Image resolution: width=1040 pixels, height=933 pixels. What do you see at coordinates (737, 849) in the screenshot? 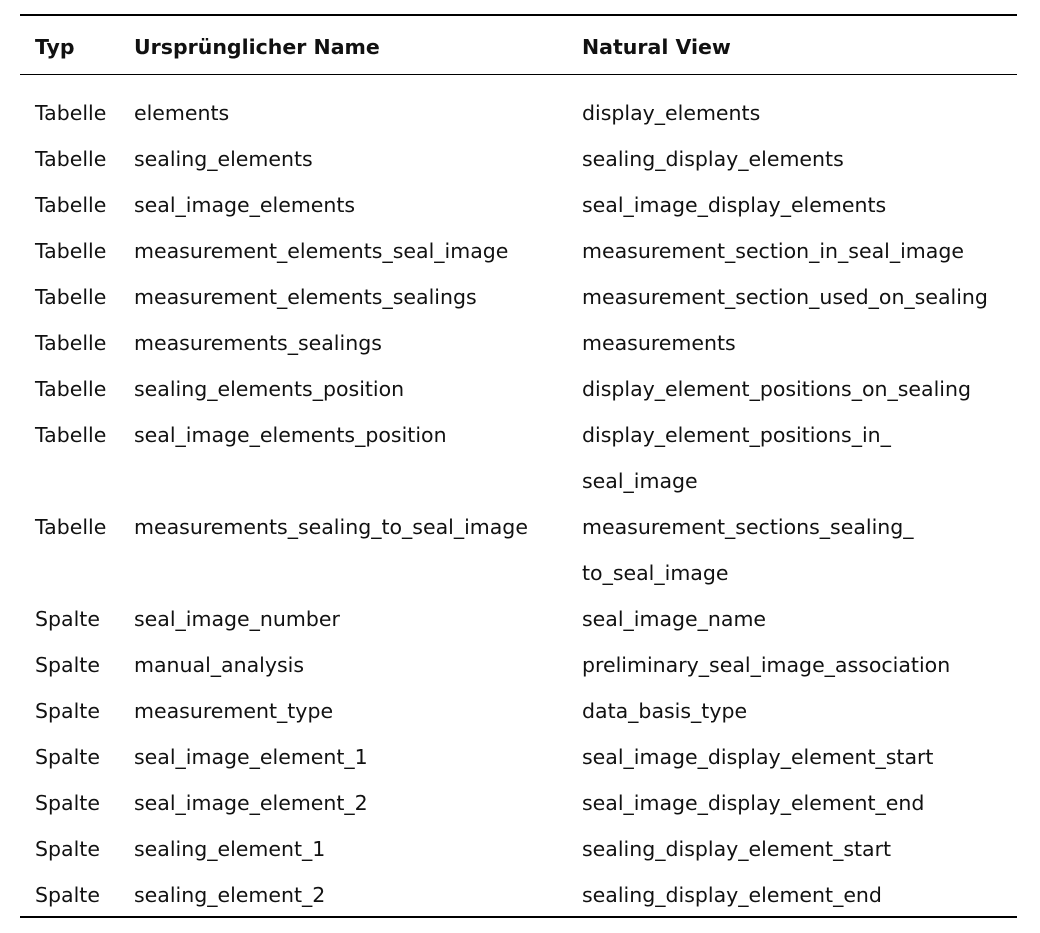
I see `cell-natural-view: sealing_display_element_start` at bounding box center [737, 849].